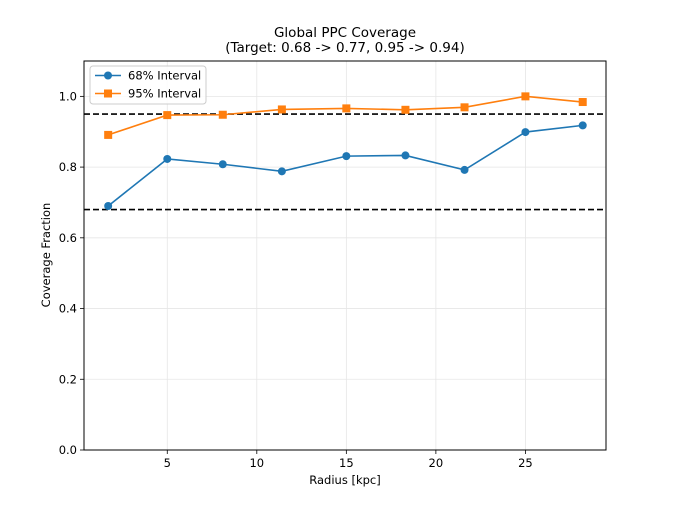  I want to click on chart-subtitle: (Target: 0.68 -> 0.77, 0.95 -> 0.94), so click(345, 48).